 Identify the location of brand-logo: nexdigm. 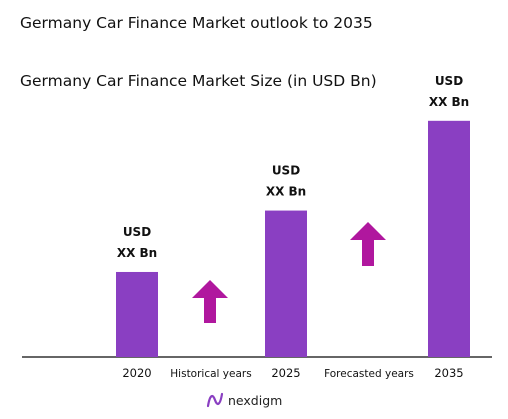
(244, 400).